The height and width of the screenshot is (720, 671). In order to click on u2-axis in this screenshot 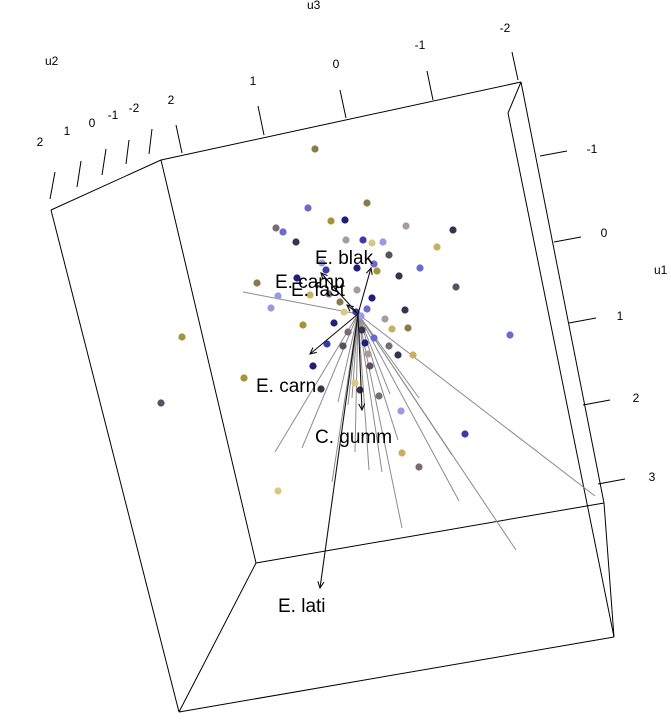, I will do `click(101, 164)`.